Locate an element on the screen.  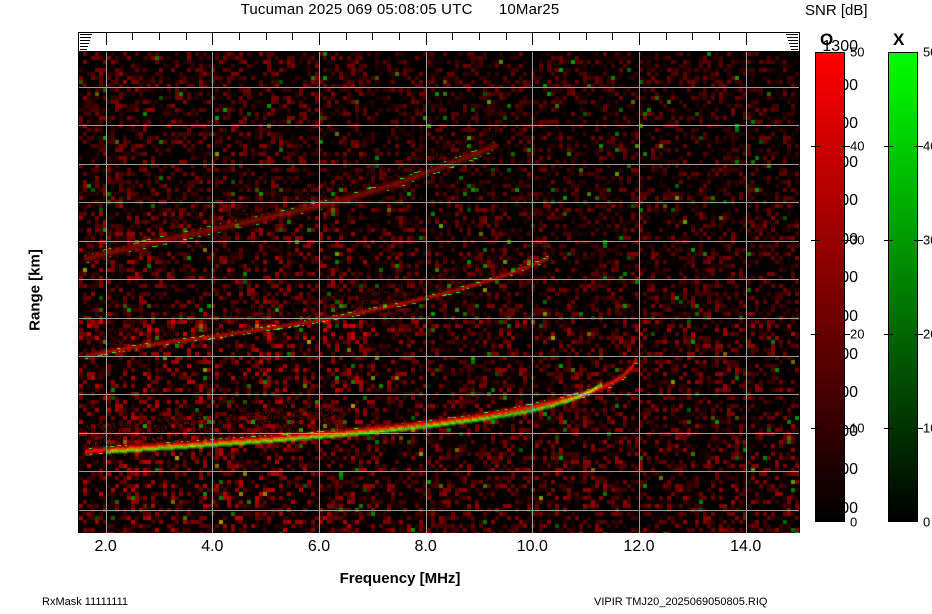
scale-ladder-left is located at coordinates (86, 42).